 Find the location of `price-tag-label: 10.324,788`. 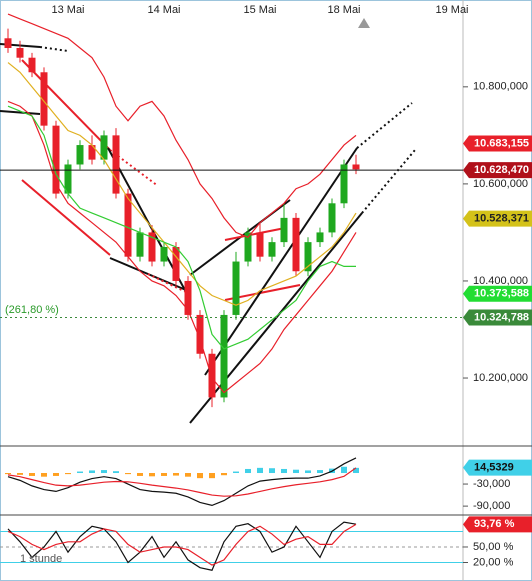

price-tag-label: 10.324,788 is located at coordinates (501, 317).